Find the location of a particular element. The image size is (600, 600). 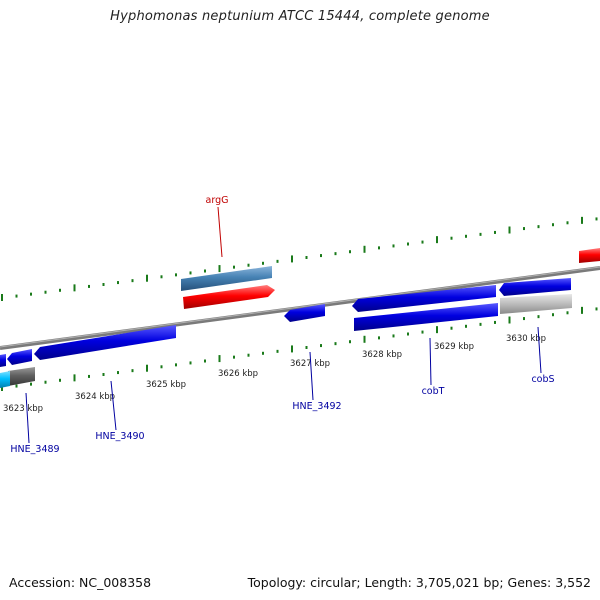

scale-label: 3625 kbp is located at coordinates (166, 385).